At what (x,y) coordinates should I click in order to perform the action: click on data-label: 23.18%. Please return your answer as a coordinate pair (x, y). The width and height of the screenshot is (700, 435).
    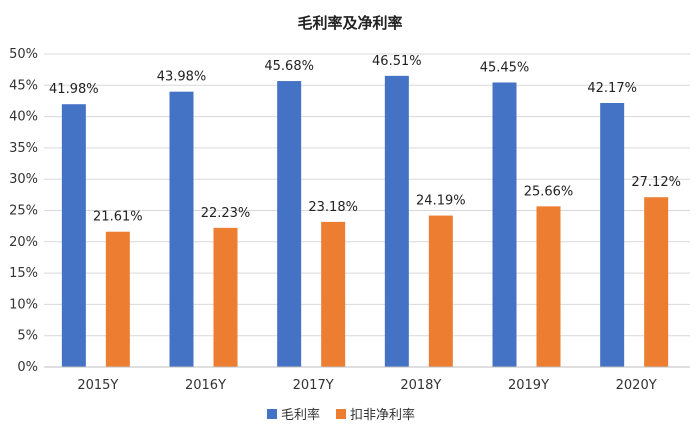
    Looking at the image, I should click on (333, 207).